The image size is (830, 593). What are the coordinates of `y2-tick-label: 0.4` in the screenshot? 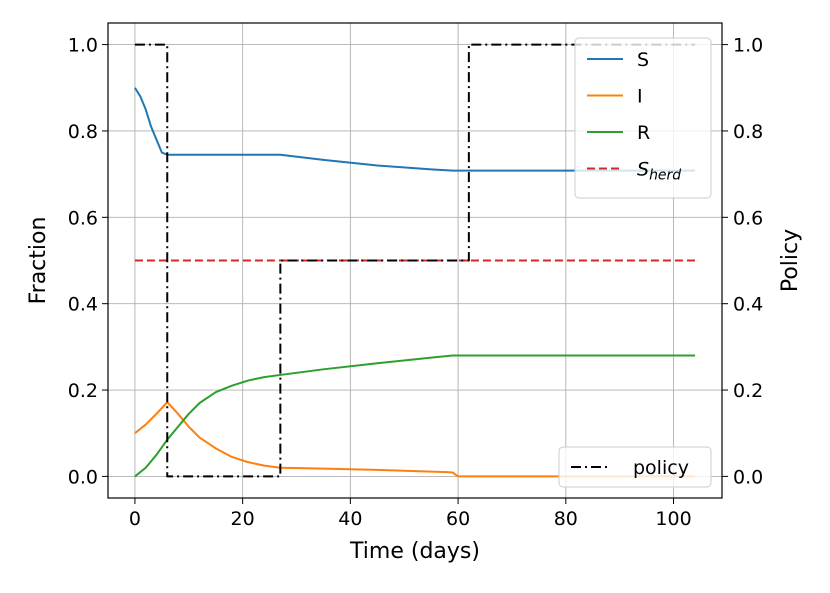 It's located at (748, 305).